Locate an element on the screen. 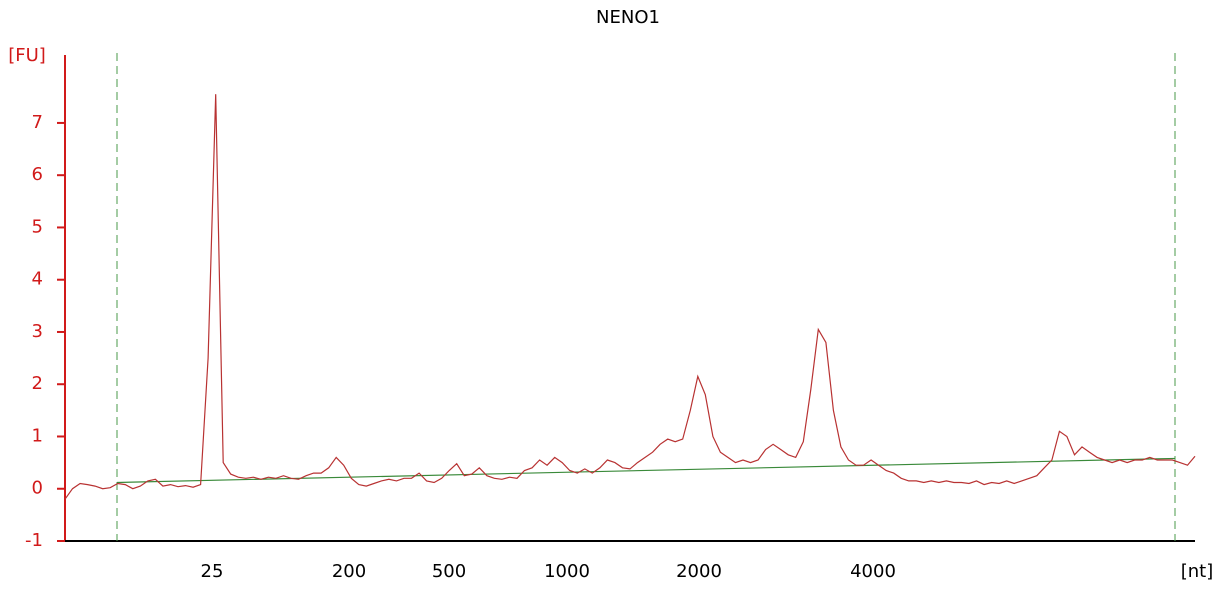  x-tick-label: 1000 is located at coordinates (567, 571).